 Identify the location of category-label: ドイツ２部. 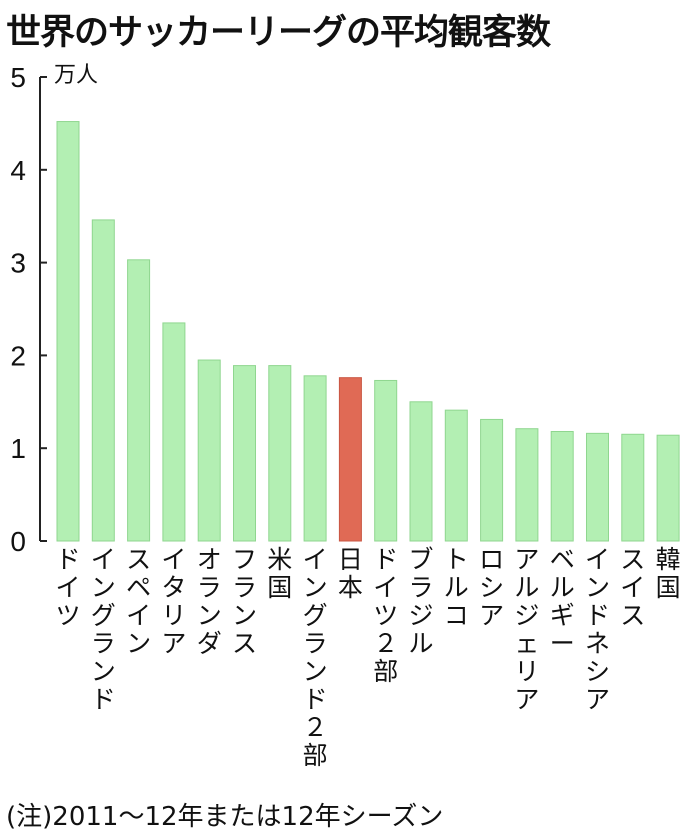
(385, 615).